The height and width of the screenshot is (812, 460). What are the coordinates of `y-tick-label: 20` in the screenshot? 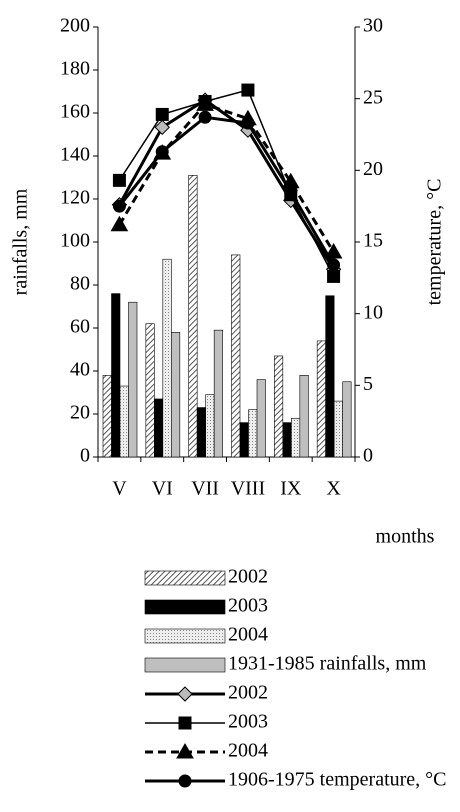 It's located at (80, 413).